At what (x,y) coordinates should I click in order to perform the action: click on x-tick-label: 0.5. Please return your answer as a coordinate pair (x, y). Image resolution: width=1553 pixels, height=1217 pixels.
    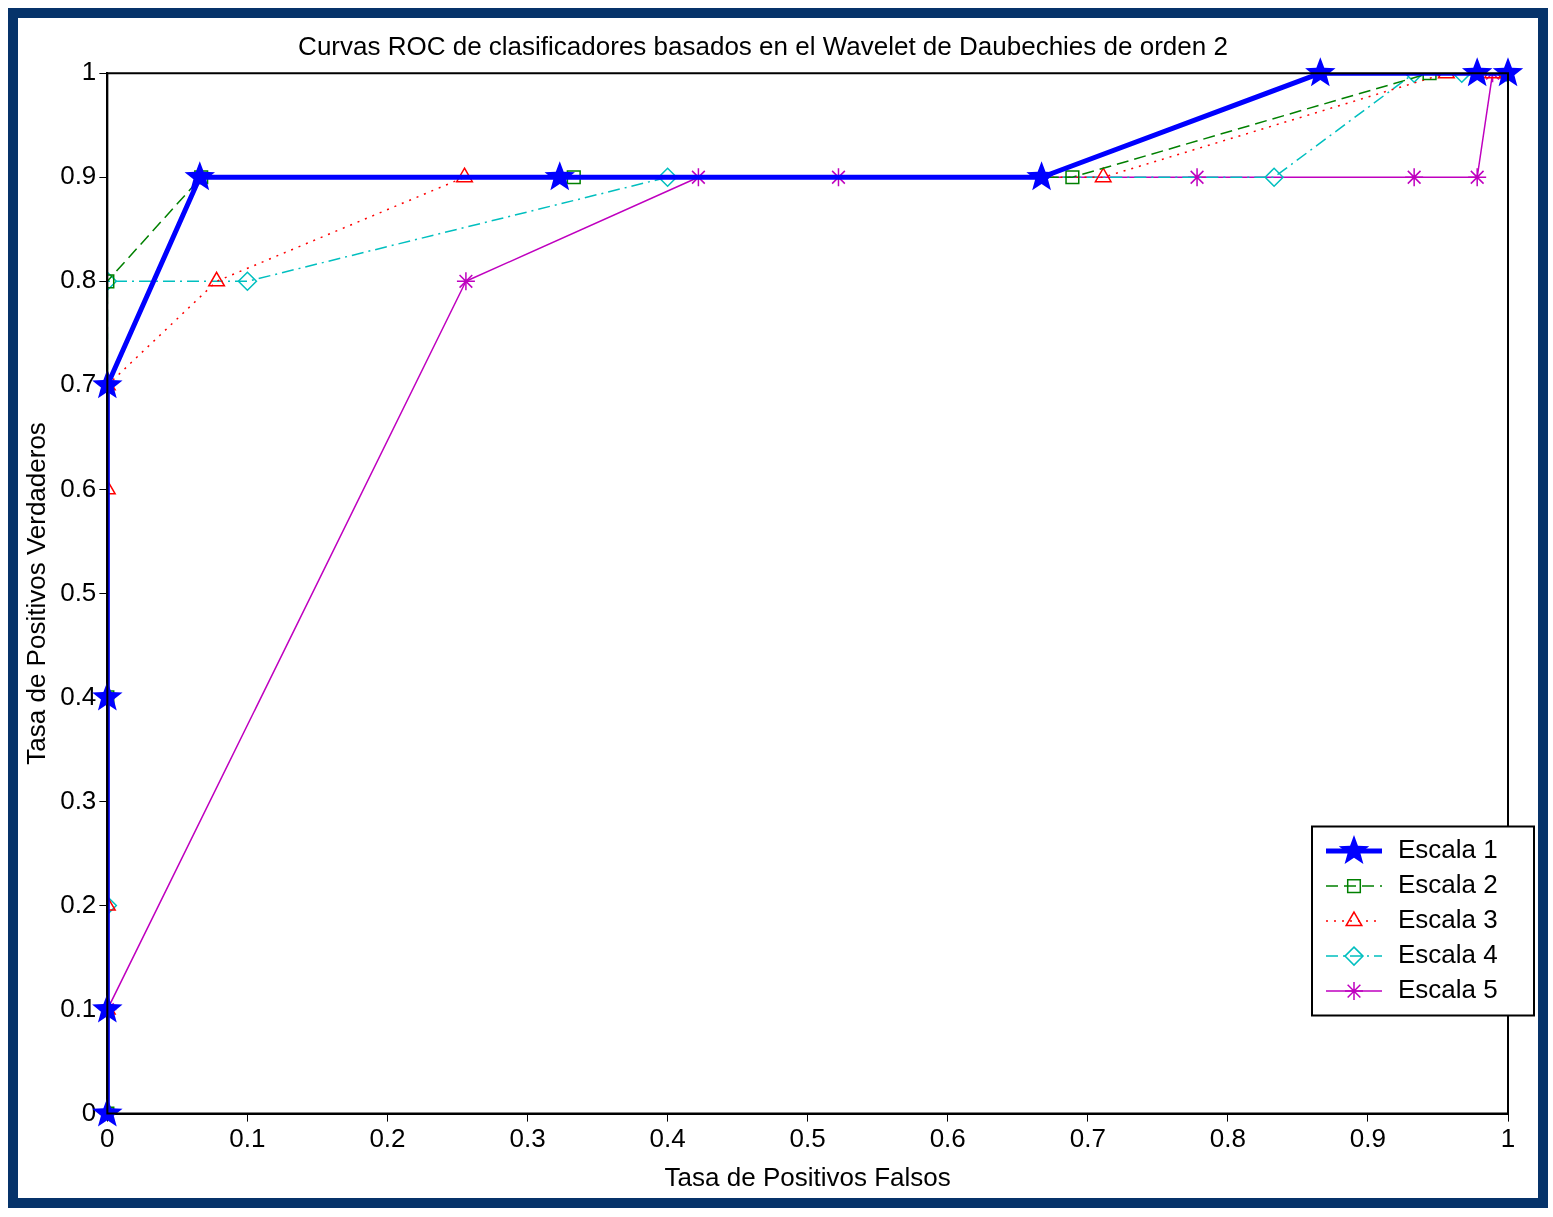
    Looking at the image, I should click on (807, 1138).